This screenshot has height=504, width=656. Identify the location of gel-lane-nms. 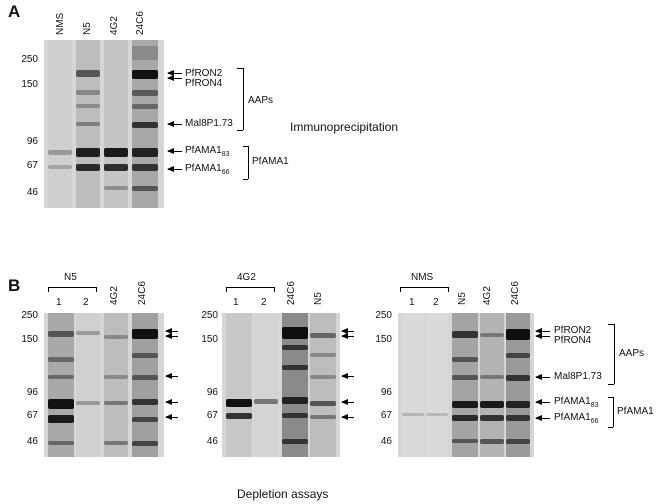
(60, 124).